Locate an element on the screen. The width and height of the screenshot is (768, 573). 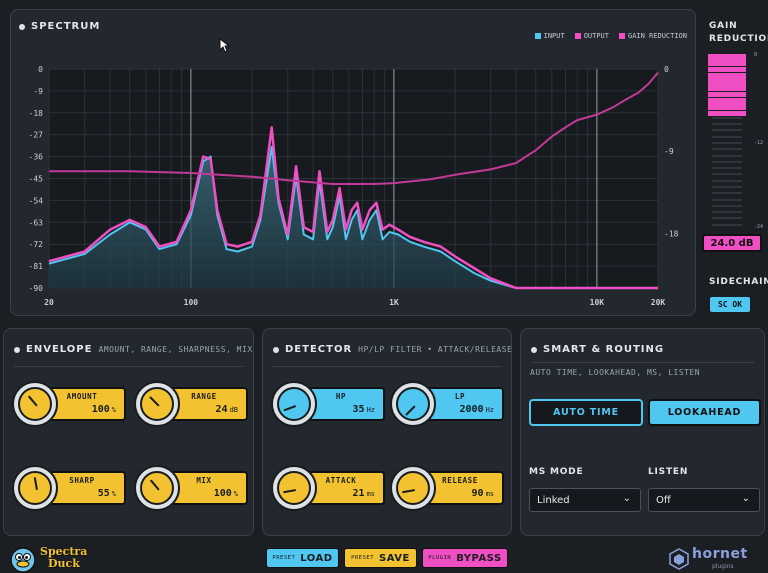
knob-value: 100% is located at coordinates (104, 409).